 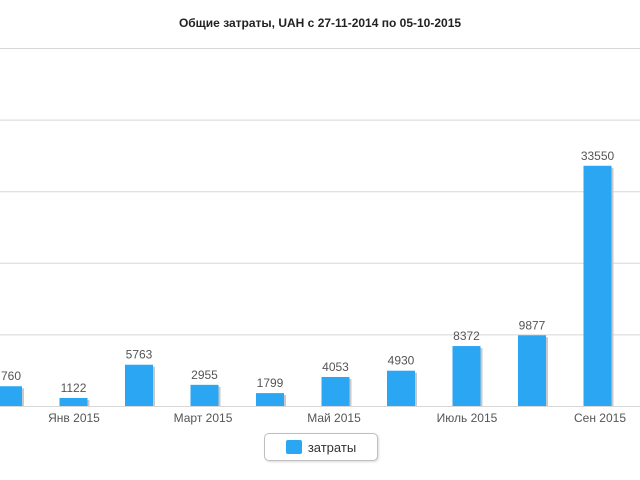 What do you see at coordinates (139, 355) in the screenshot?
I see `data-label: 5763` at bounding box center [139, 355].